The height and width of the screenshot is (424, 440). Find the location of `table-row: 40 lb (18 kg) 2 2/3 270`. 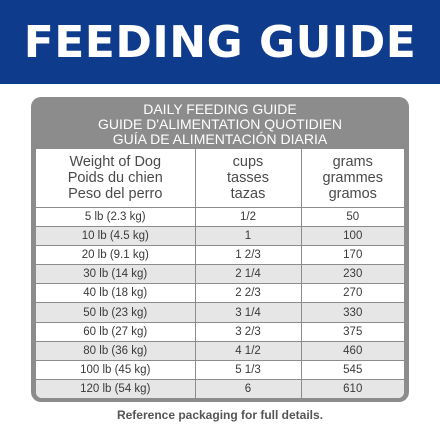

table-row: 40 lb (18 kg) 2 2/3 270 is located at coordinates (220, 293).